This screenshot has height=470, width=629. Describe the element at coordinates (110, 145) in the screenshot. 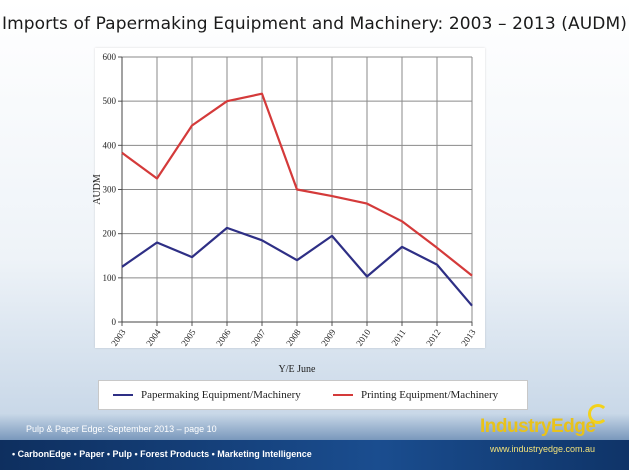

I see `y-tick-label-400: 400` at that location.